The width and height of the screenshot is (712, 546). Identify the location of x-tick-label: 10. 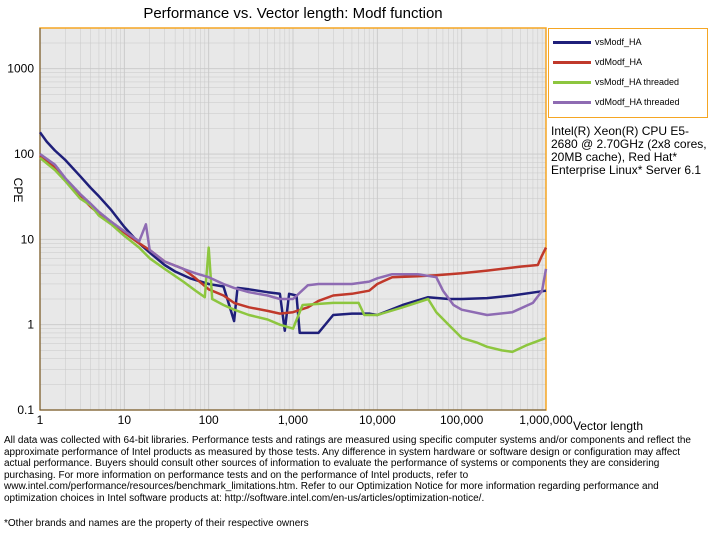
(125, 420).